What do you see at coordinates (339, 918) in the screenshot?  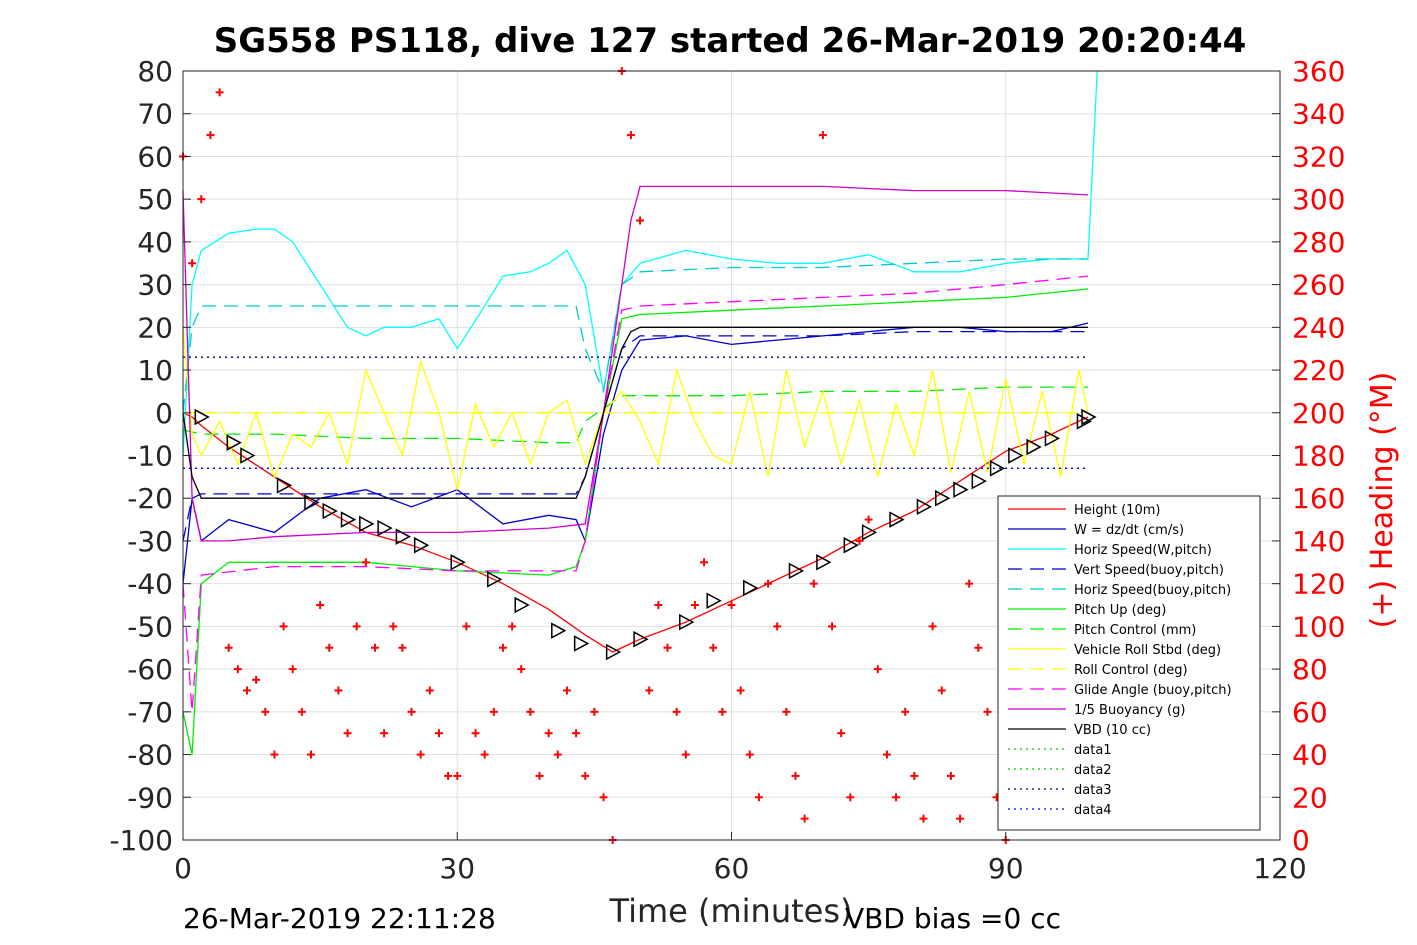 I see `footer-timestamp: 26-Mar-2019 22:11:28` at bounding box center [339, 918].